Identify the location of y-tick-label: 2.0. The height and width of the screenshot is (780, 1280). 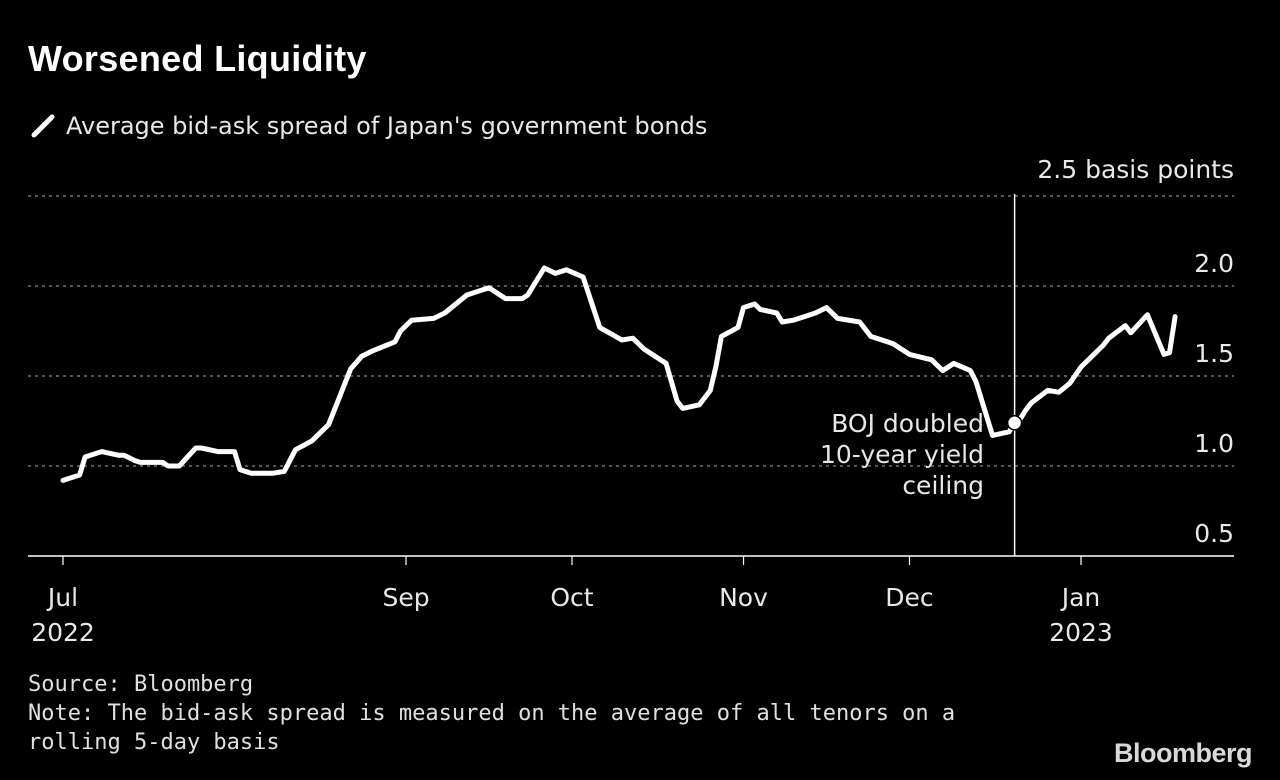
(1214, 263).